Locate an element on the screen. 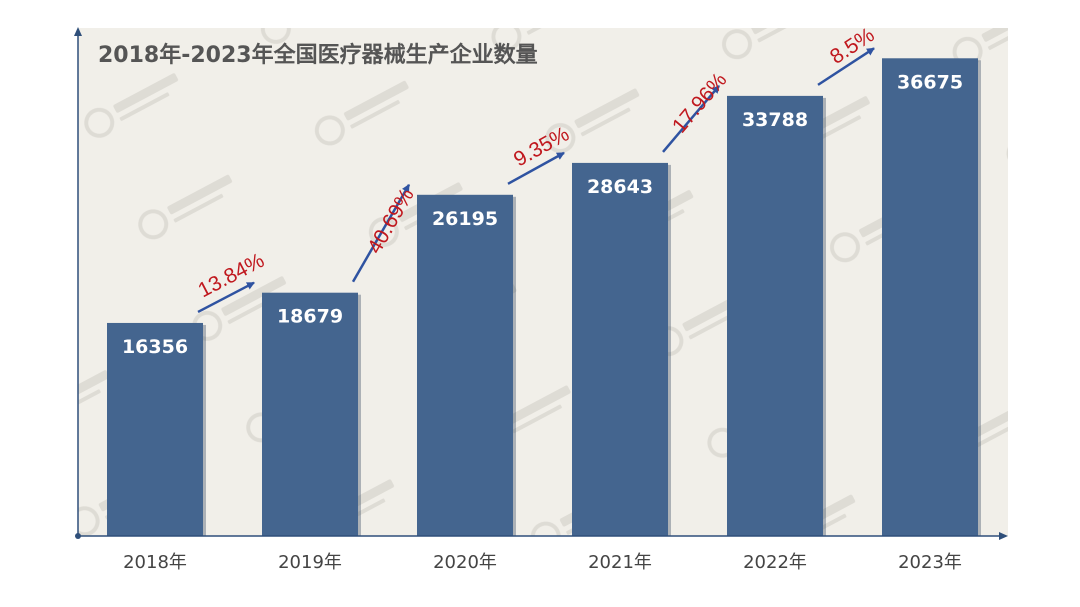 The image size is (1080, 607). y-axis-arrow-icon is located at coordinates (78, 31).